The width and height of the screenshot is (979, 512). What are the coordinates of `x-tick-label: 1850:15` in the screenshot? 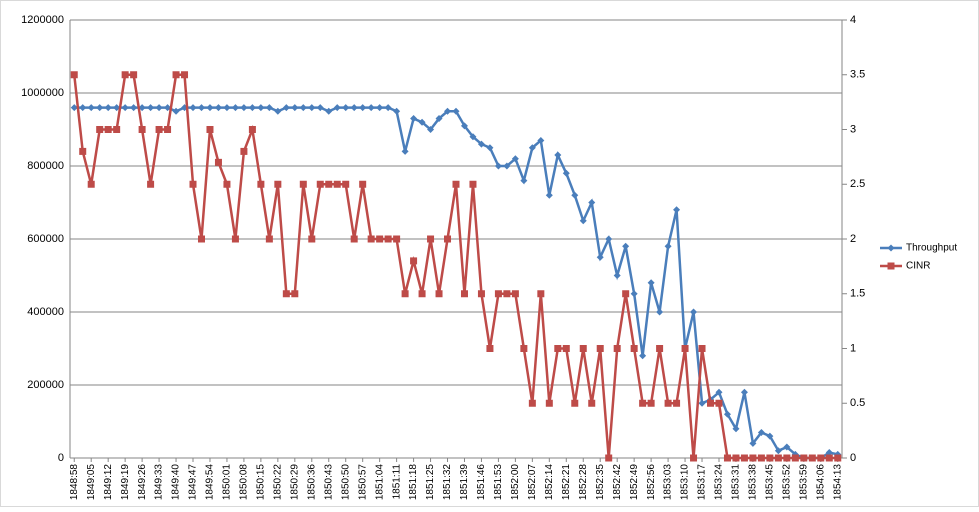 It's located at (261, 482).